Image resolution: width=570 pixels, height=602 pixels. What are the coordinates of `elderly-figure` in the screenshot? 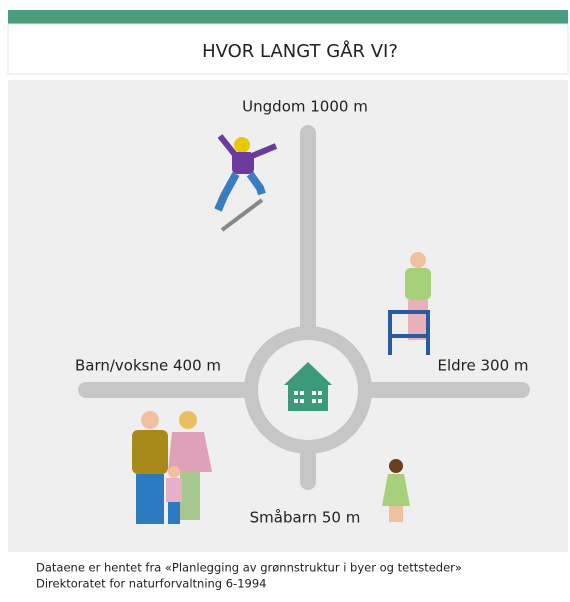 It's located at (409, 303).